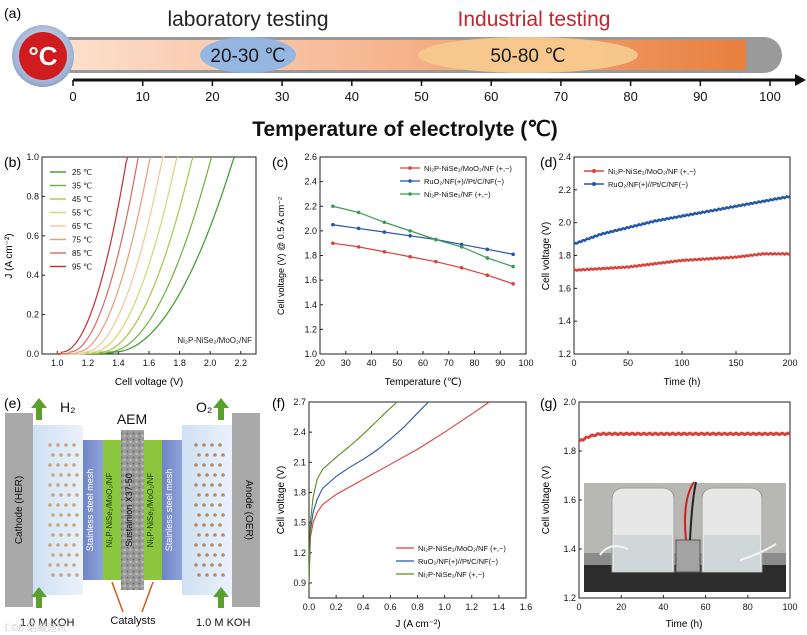 The image size is (807, 635). Describe the element at coordinates (417, 624) in the screenshot. I see `panel-f-xlabel: J (A cm⁻²)` at that location.